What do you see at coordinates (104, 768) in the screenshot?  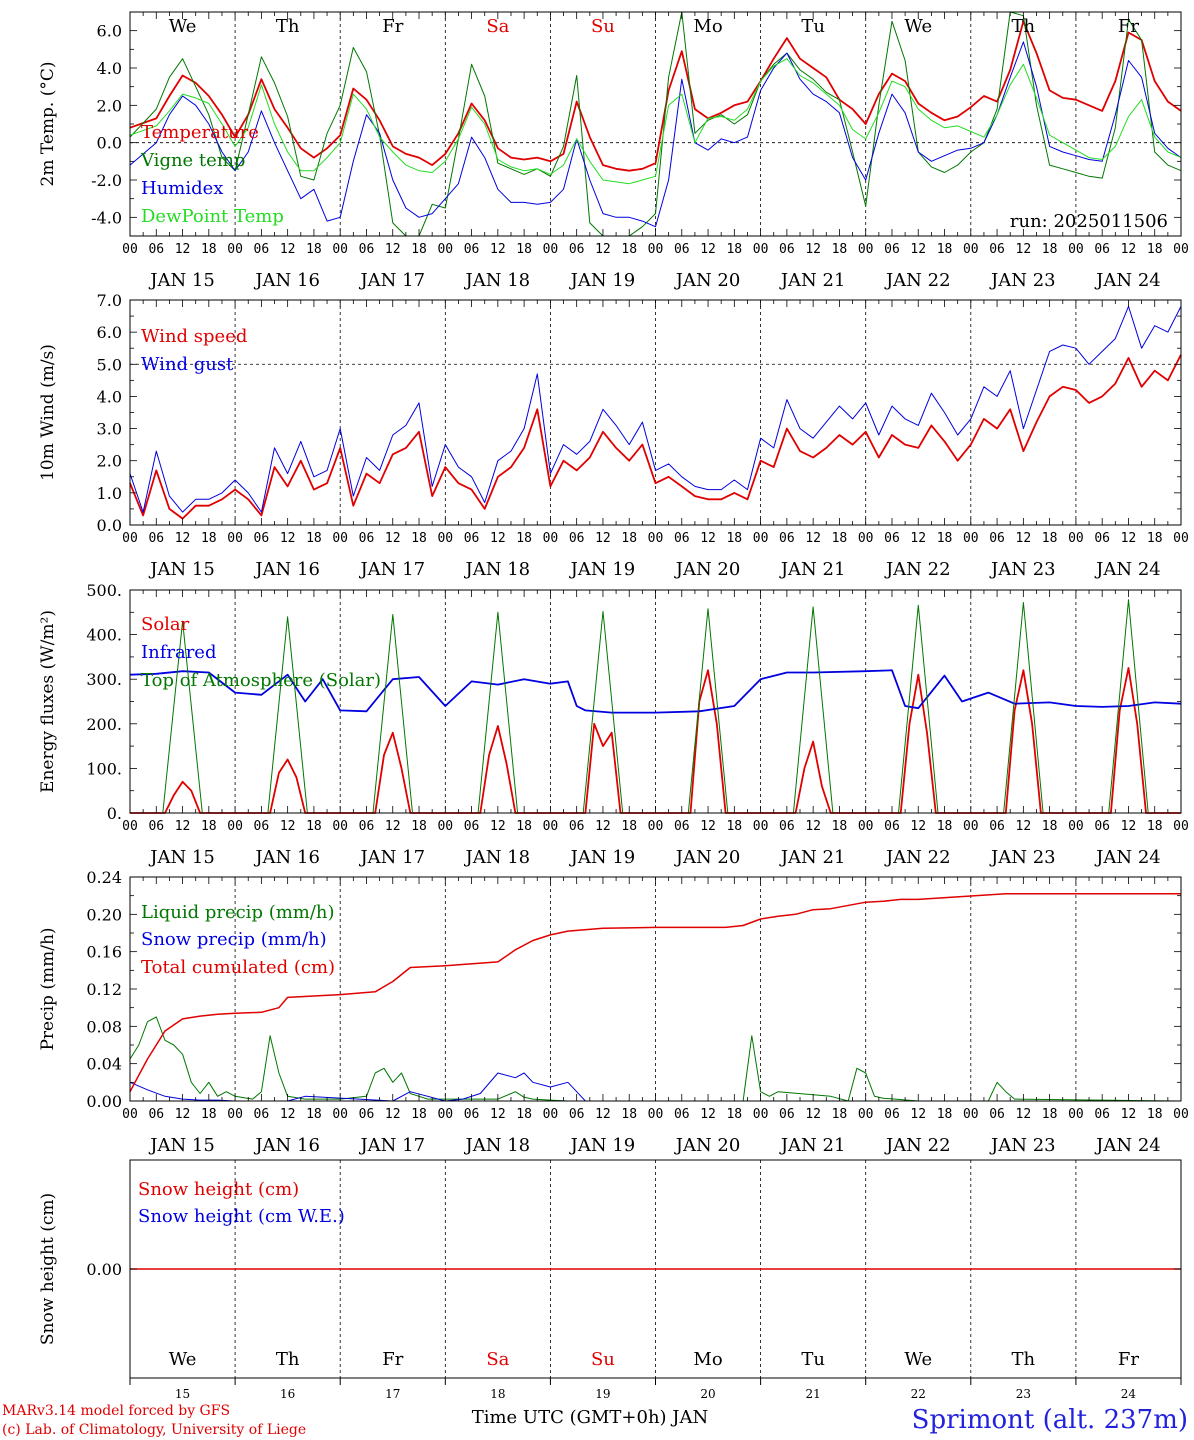 I see `y-tick-label: 100.` at bounding box center [104, 768].